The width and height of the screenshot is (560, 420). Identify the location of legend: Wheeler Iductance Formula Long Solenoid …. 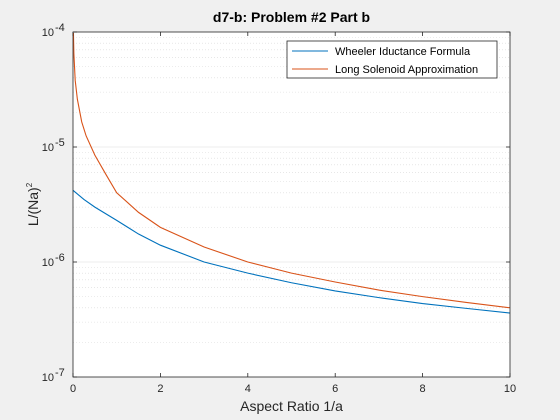
(392, 59).